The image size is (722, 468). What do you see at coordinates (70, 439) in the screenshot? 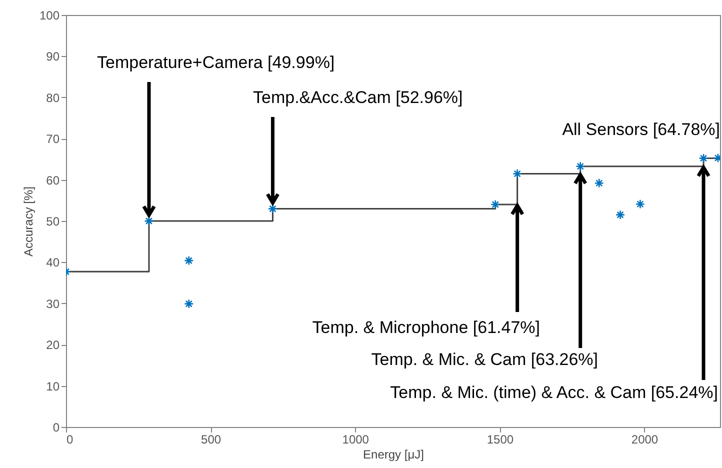
I see `x-tick-label: 0` at bounding box center [70, 439].